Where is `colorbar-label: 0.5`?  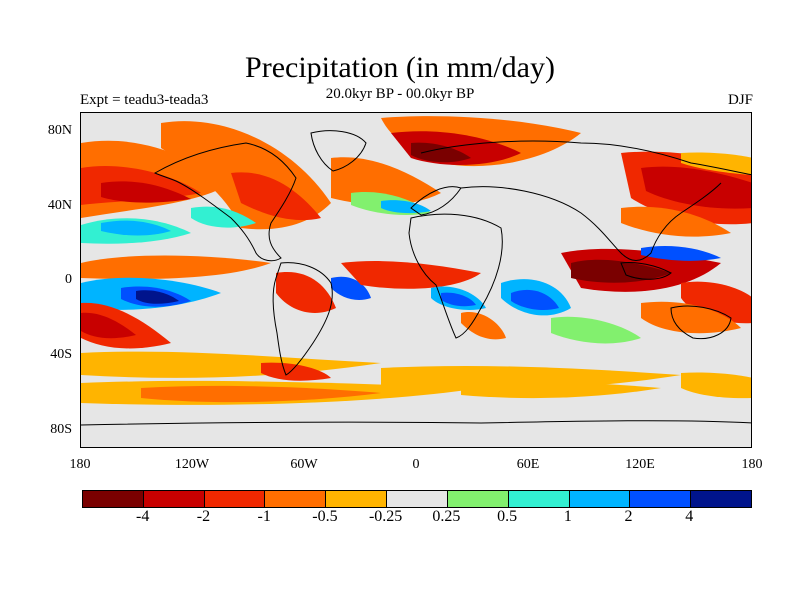 colorbar-label: 0.5 is located at coordinates (507, 516).